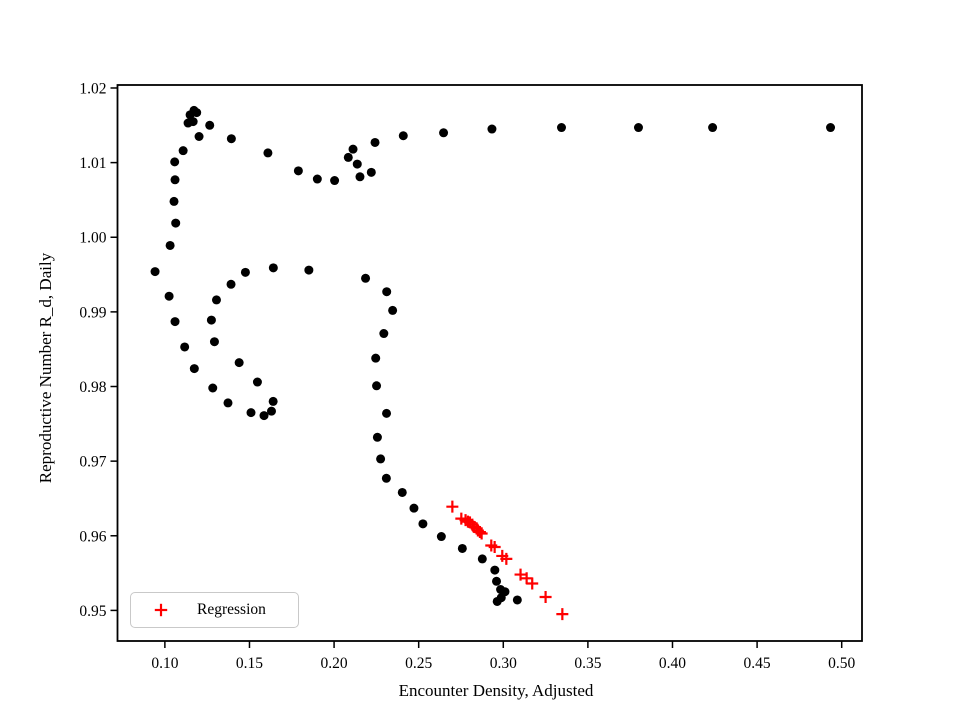  I want to click on x-tick-label: 0.10, so click(164, 663).